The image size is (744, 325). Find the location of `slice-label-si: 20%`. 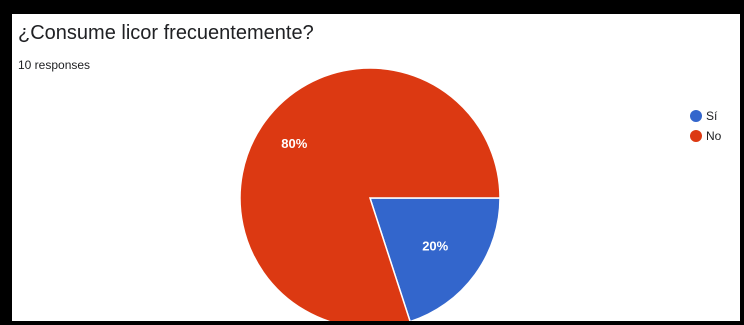

slice-label-si: 20% is located at coordinates (435, 245).